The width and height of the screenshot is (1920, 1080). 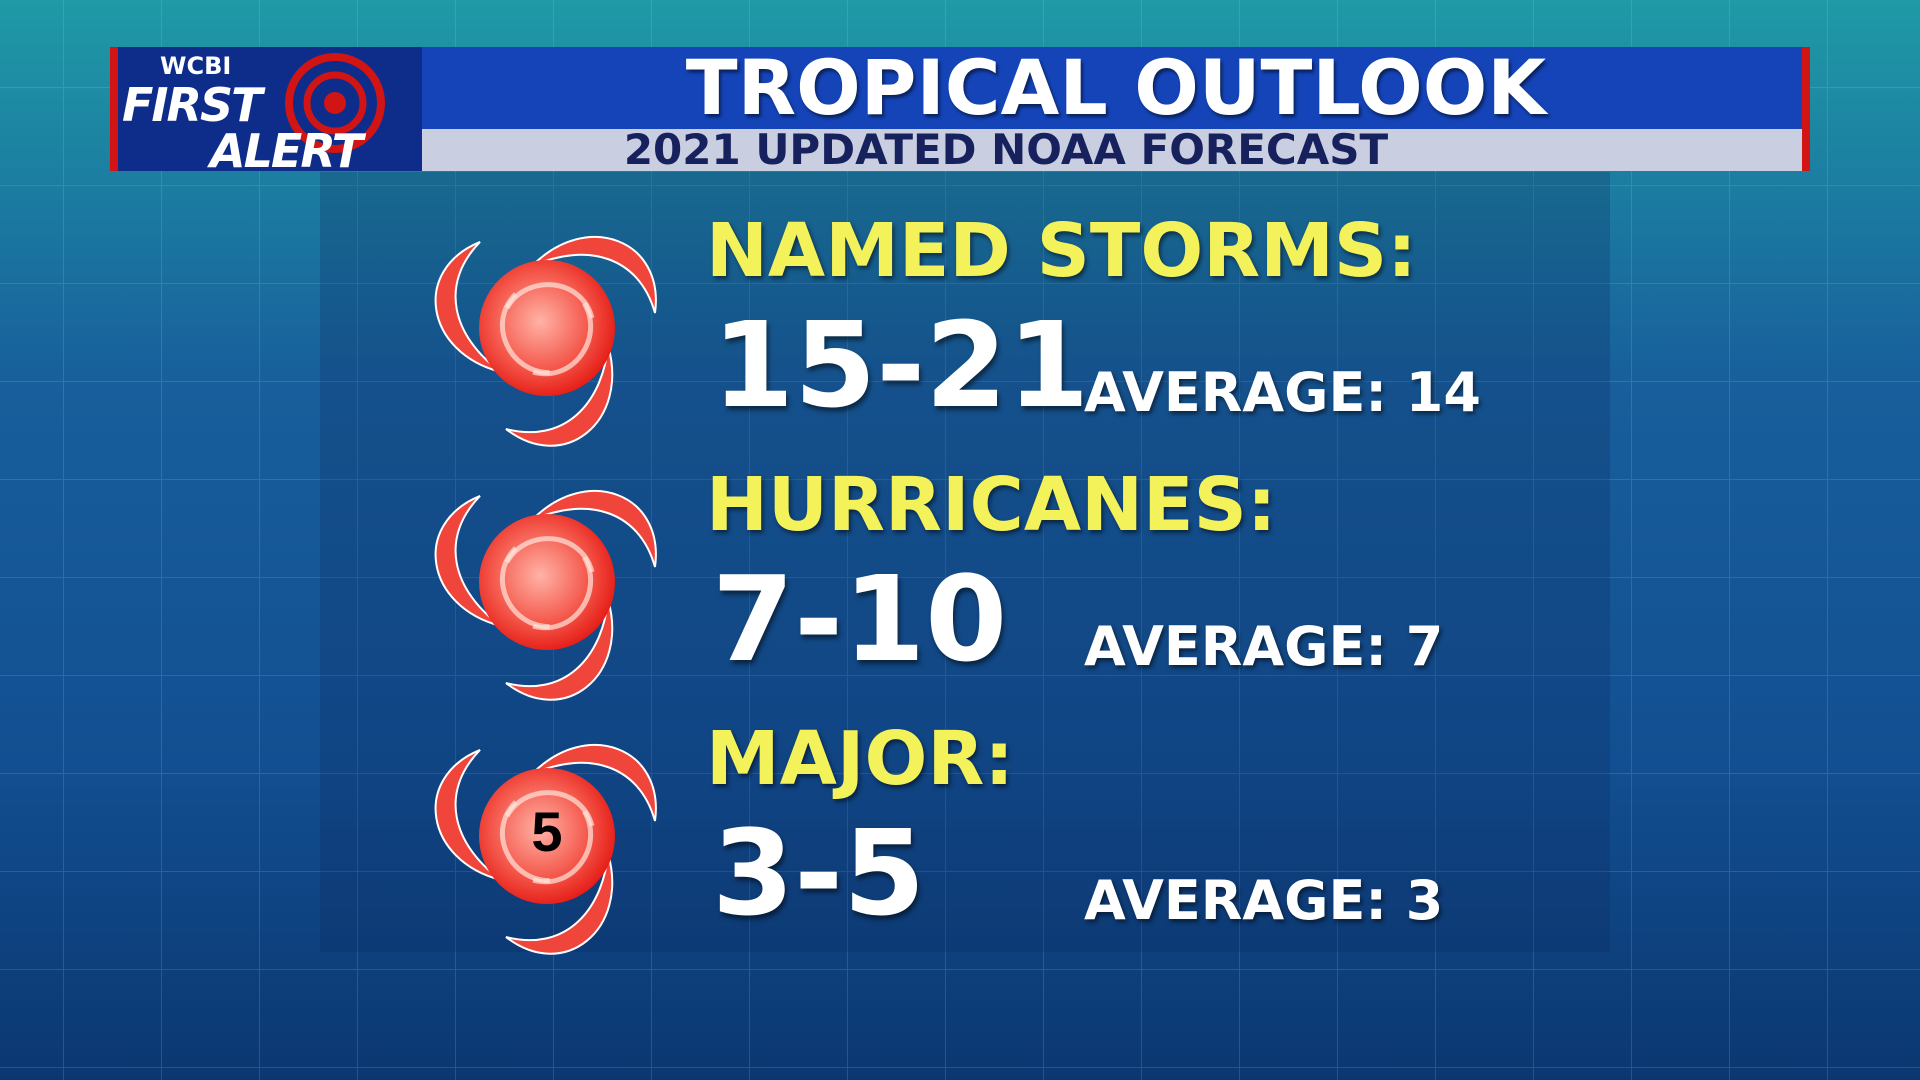 What do you see at coordinates (1116, 87) in the screenshot?
I see `title: TROPICAL OUTLOOK` at bounding box center [1116, 87].